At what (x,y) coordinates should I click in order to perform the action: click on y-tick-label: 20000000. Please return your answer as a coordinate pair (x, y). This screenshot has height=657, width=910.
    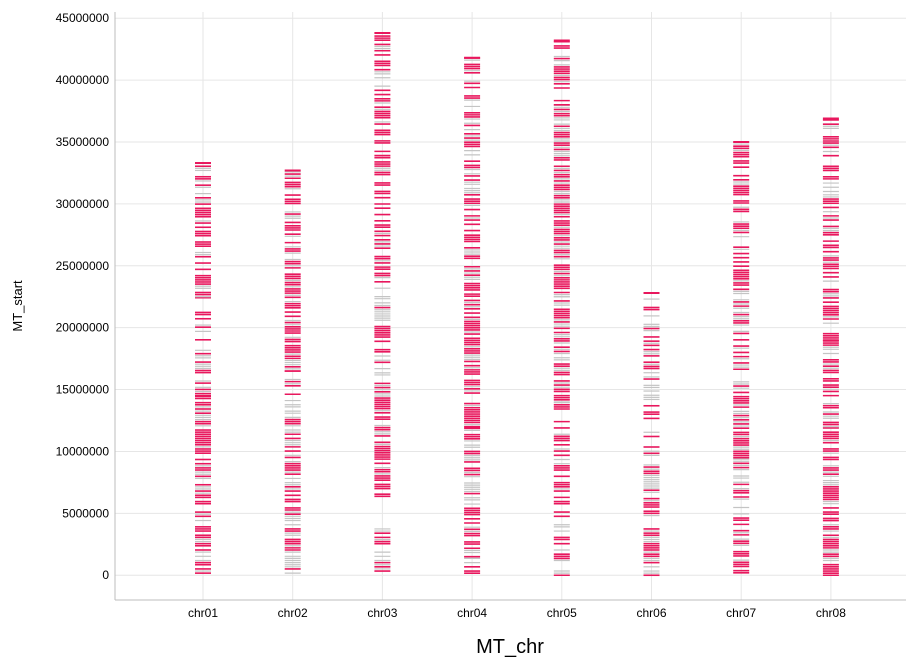
    Looking at the image, I should click on (83, 328).